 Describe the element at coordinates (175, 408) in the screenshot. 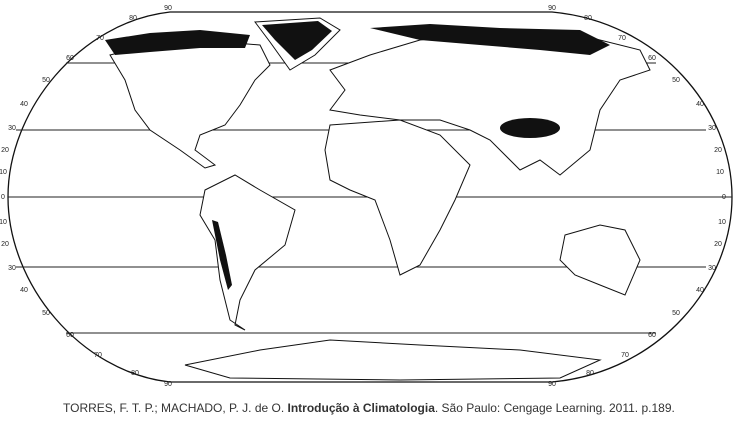

I see `citation-authors: TORRES, F. T. P.; MACHADO, P. J. de O.` at that location.